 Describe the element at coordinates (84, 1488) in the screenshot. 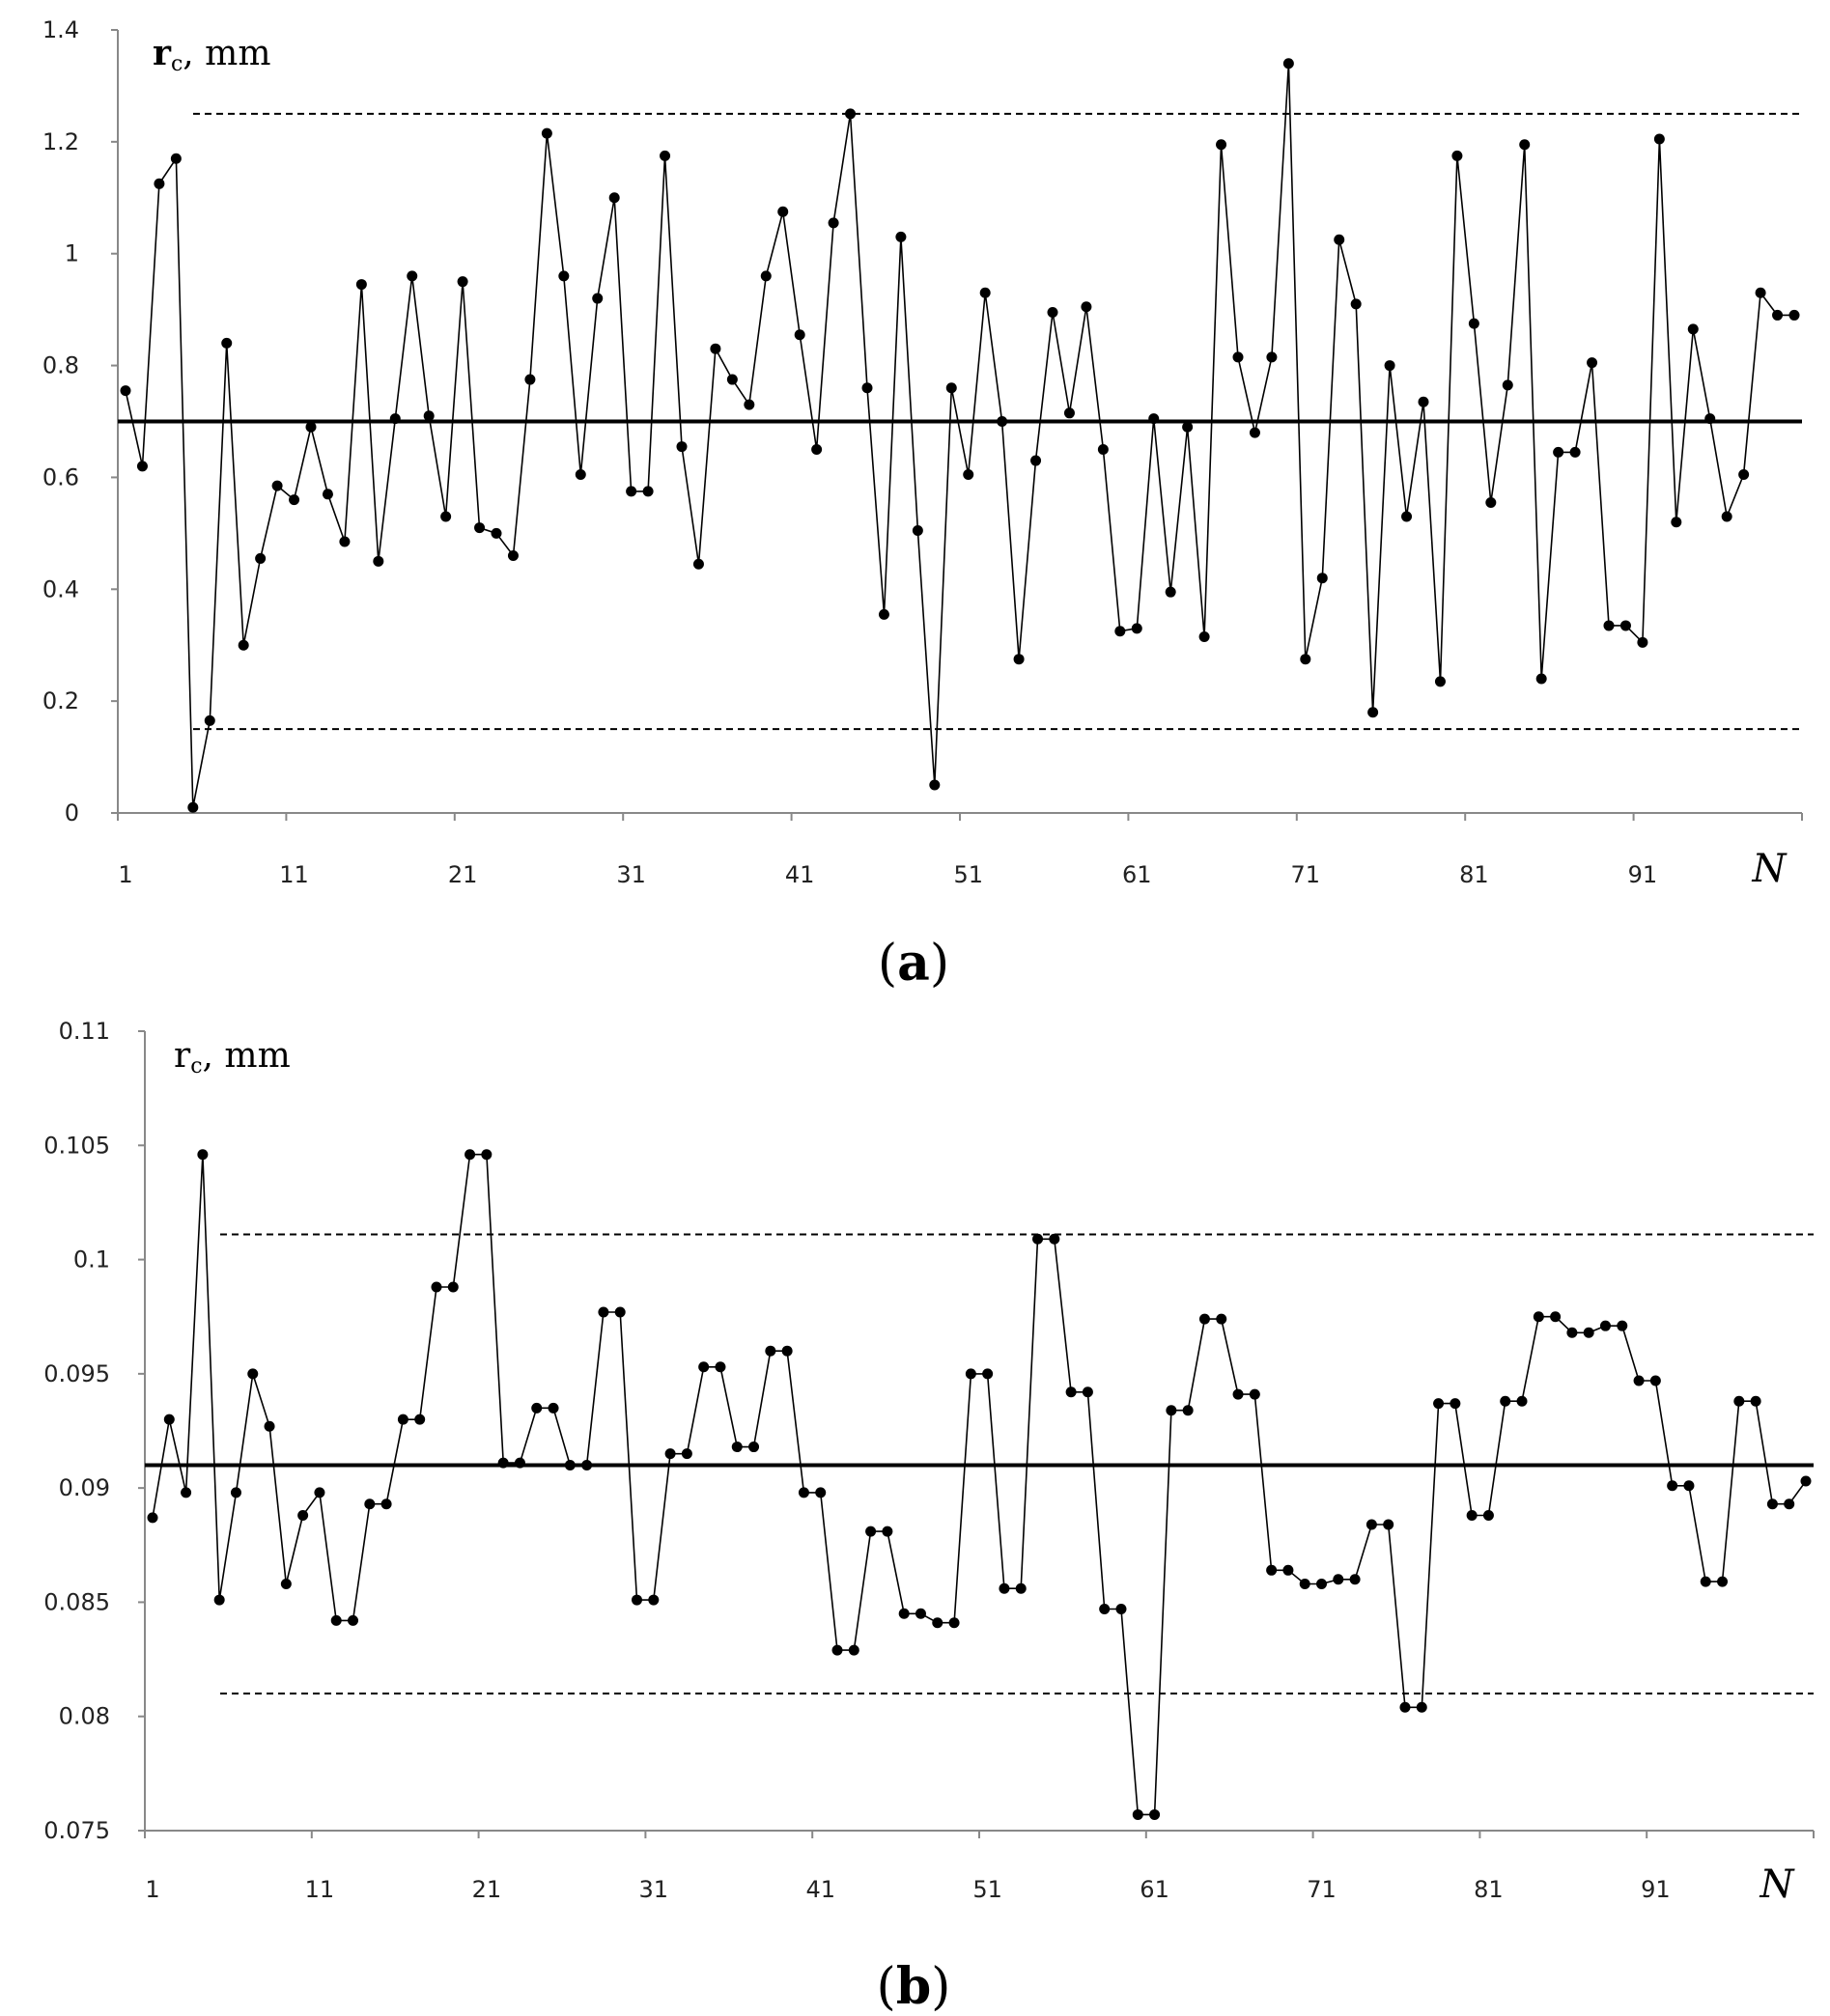

I see `y-tick-label: 0.09` at that location.